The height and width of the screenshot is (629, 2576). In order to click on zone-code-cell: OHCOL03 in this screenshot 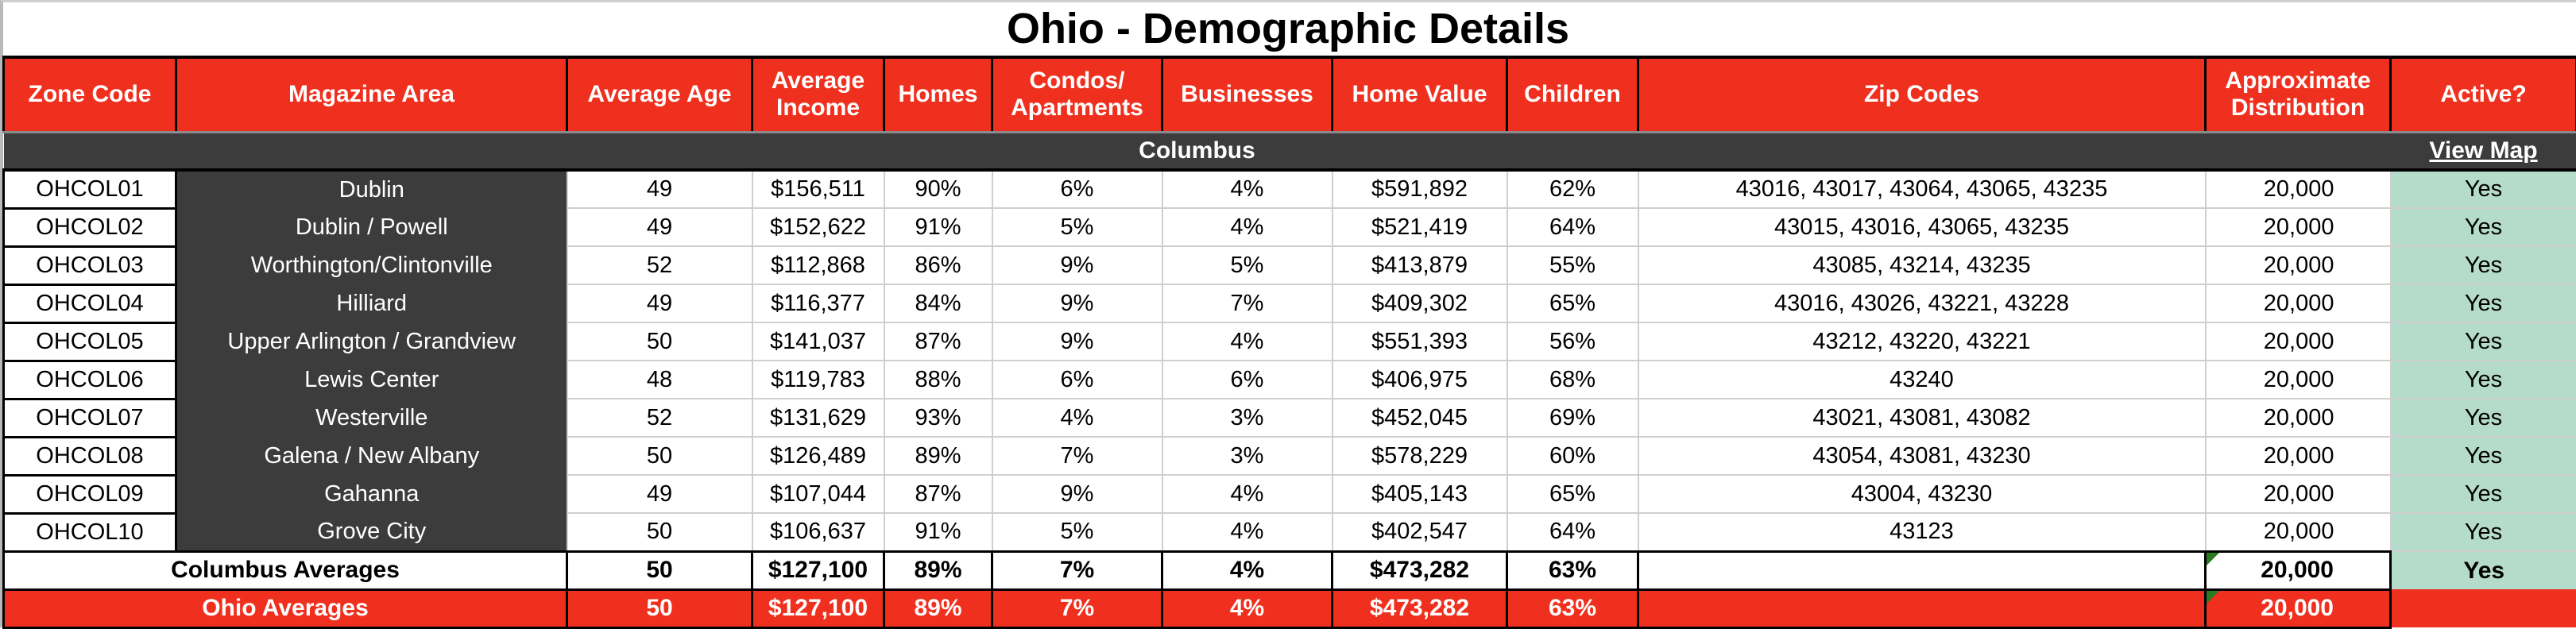, I will do `click(90, 265)`.